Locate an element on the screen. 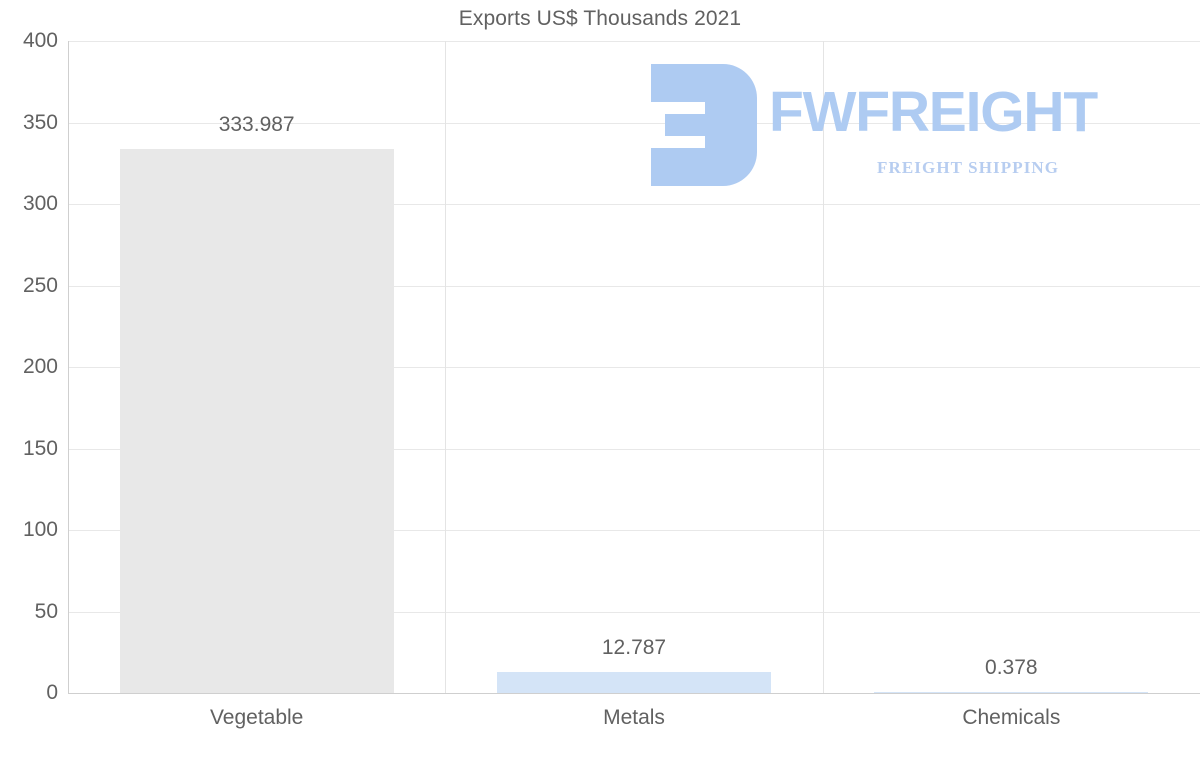  y-axis-tick-label: 250 is located at coordinates (40, 285).